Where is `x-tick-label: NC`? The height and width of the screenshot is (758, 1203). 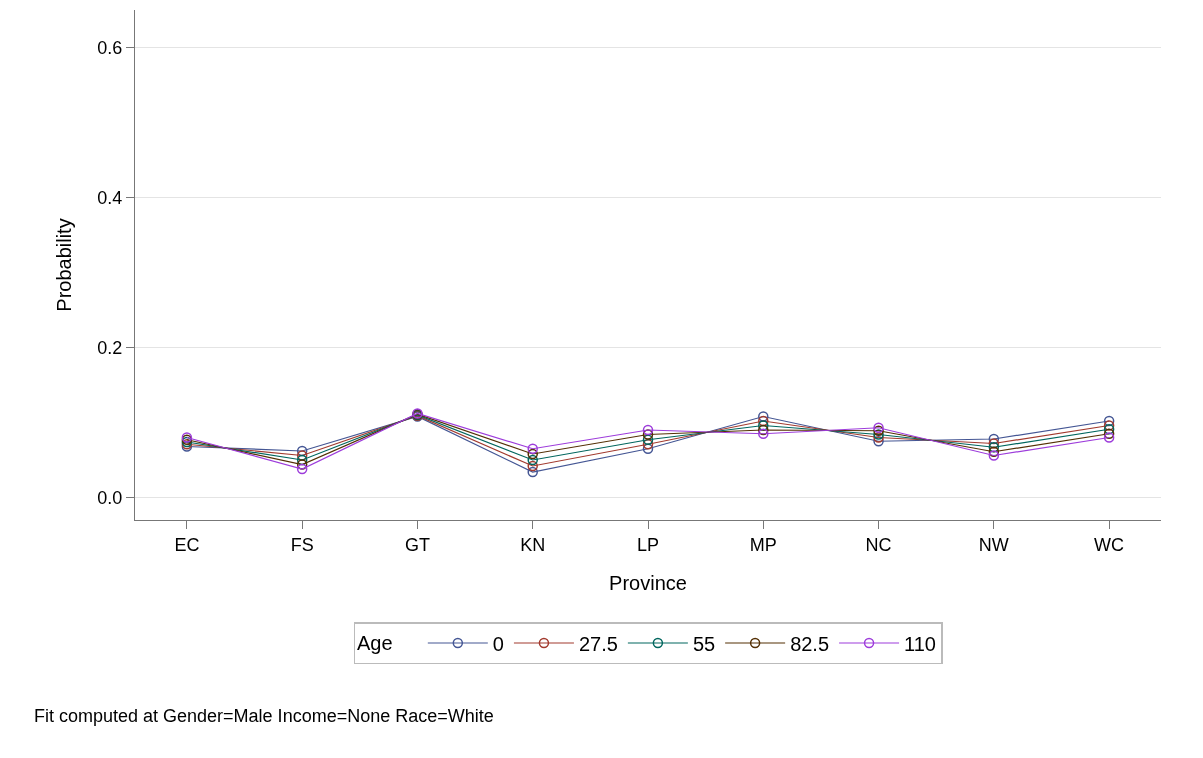
x-tick-label: NC is located at coordinates (878, 544).